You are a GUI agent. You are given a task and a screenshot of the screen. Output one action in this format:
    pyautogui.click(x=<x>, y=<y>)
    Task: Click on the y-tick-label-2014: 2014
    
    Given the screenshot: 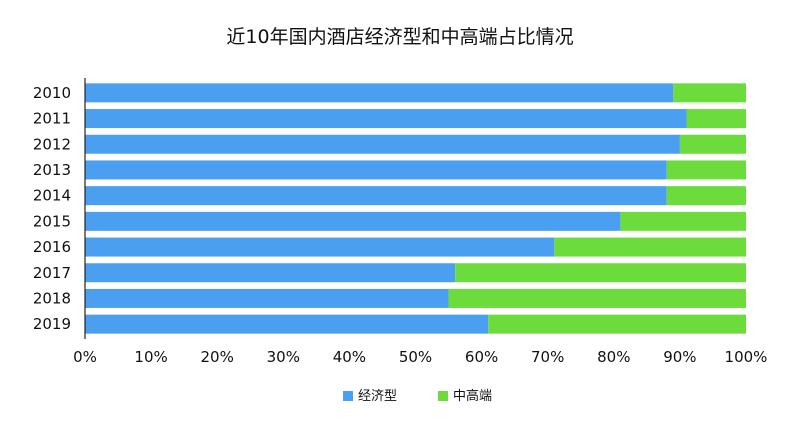 What is the action you would take?
    pyautogui.click(x=52, y=196)
    